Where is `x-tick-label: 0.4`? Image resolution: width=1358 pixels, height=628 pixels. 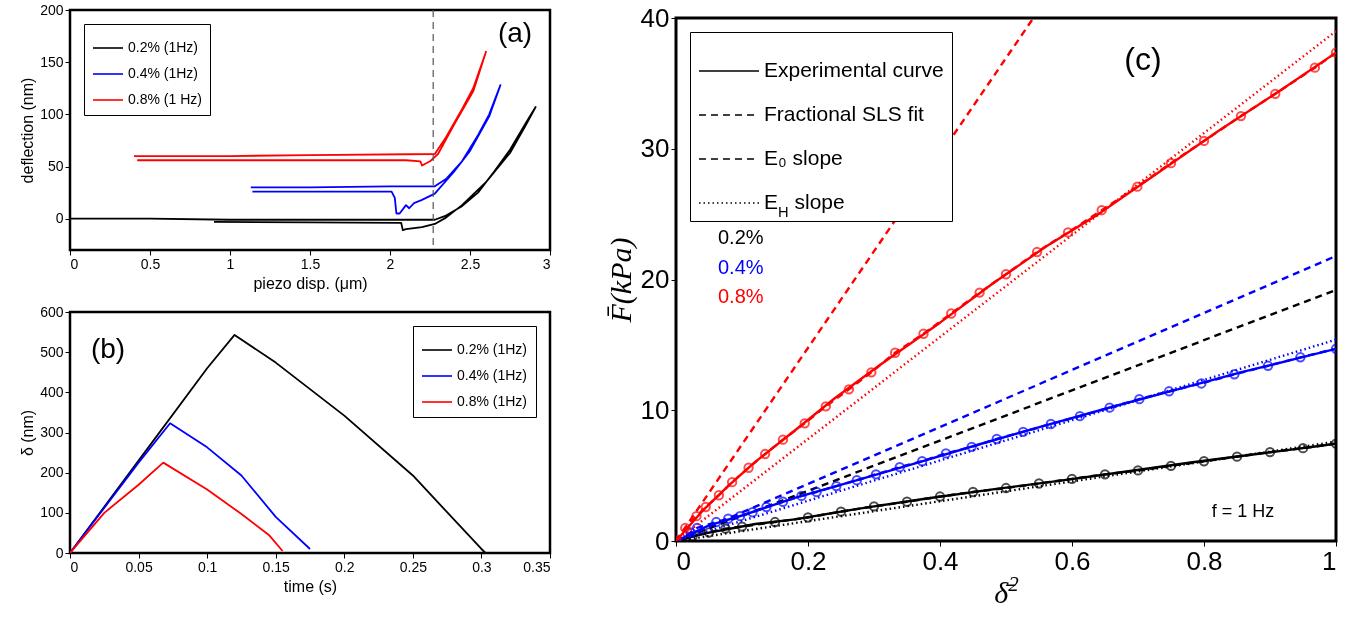
x-tick-label: 0.4 is located at coordinates (940, 560).